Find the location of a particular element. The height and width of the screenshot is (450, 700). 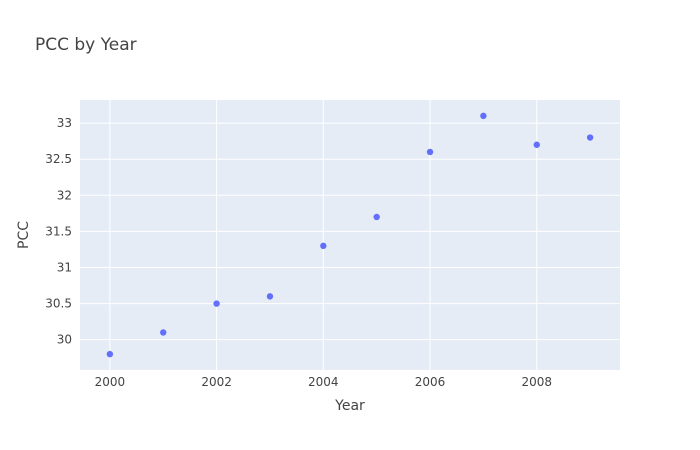

y-tick-label: 33 is located at coordinates (64, 123).